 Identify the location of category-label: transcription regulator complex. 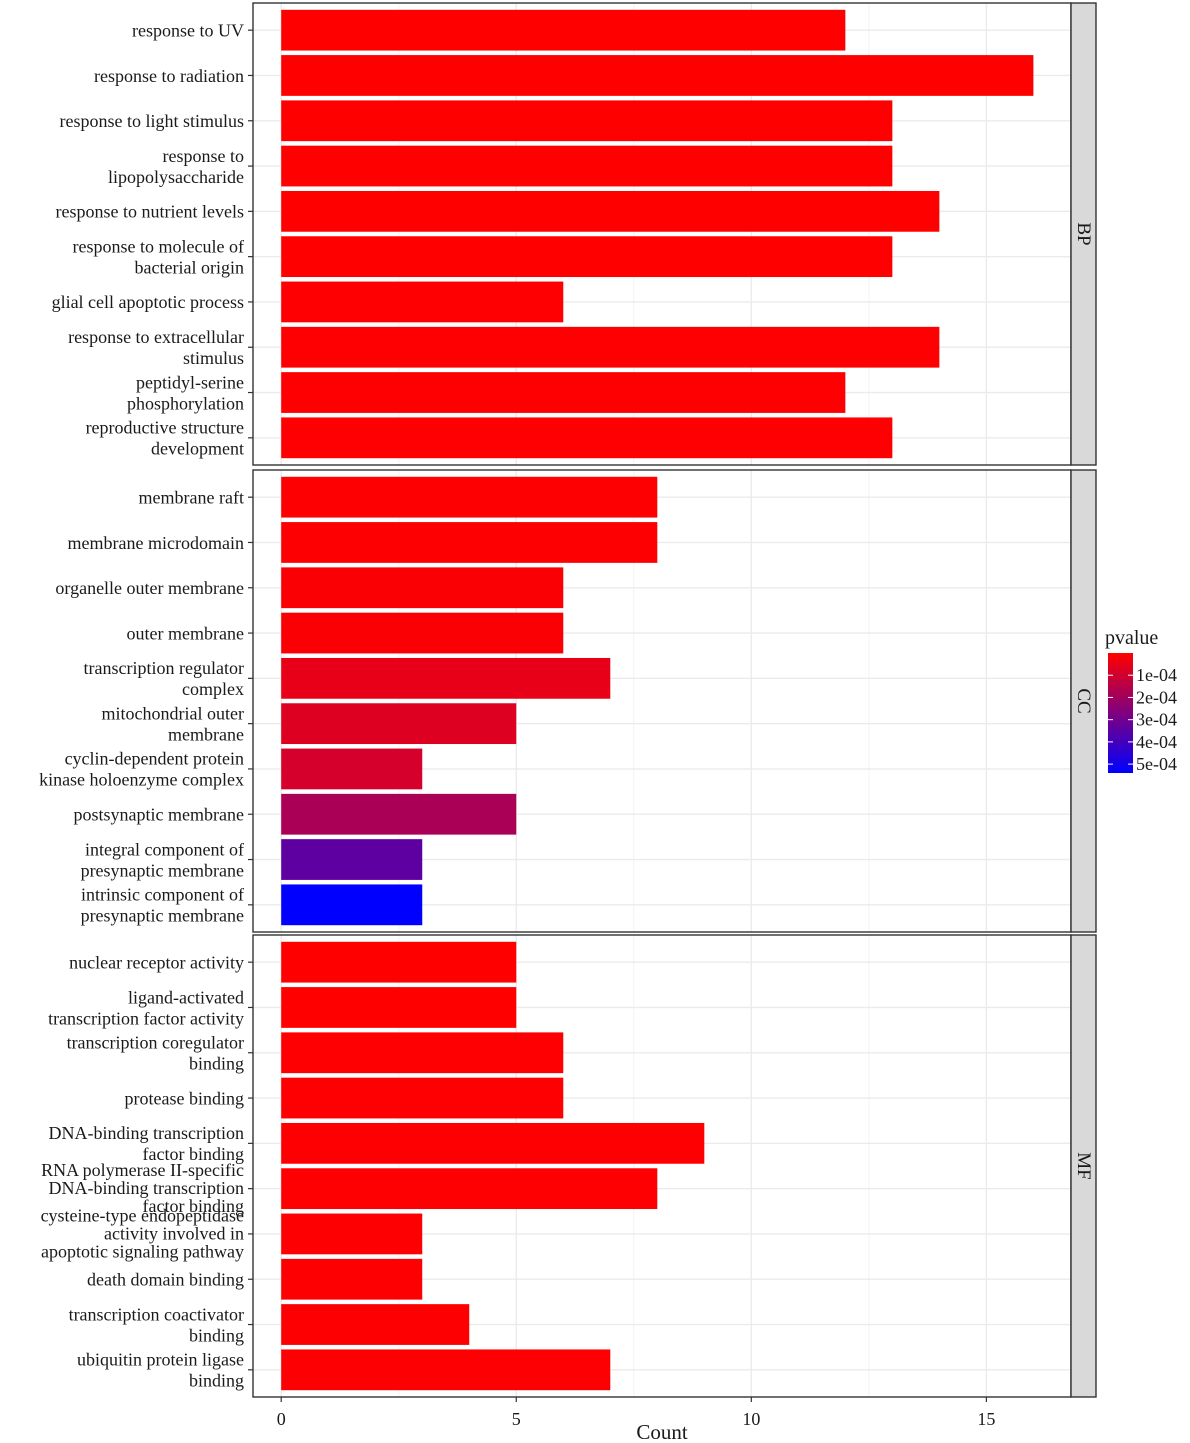
(164, 678).